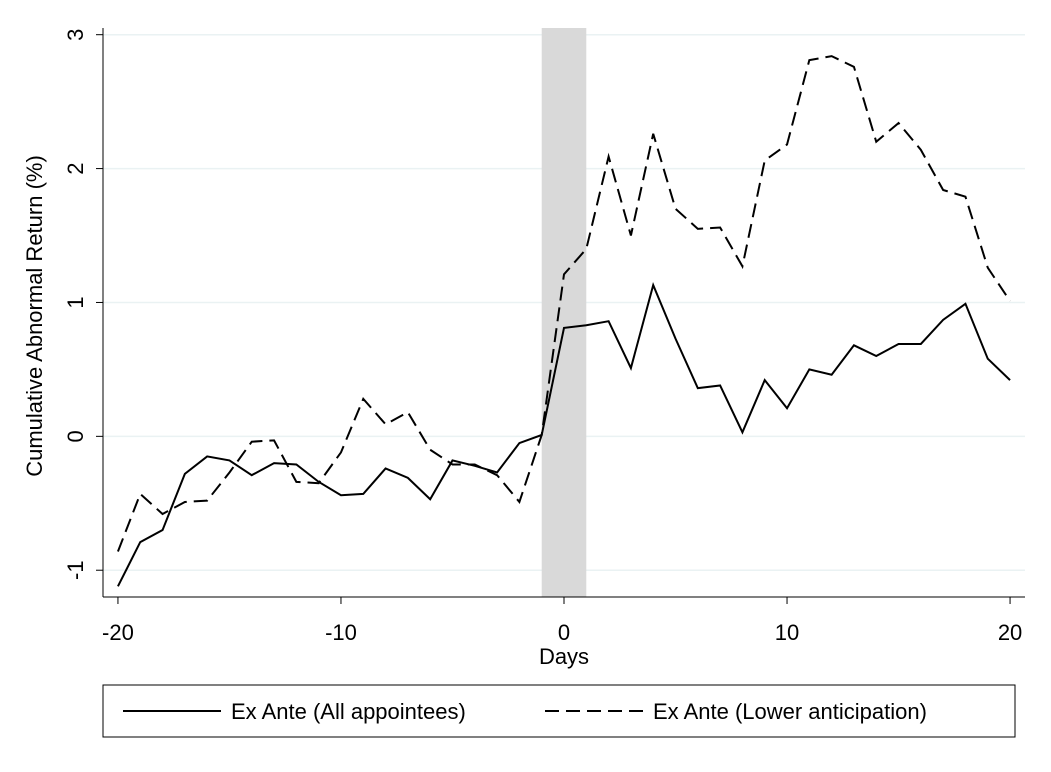 The width and height of the screenshot is (1051, 772). I want to click on x-axis-label: Days, so click(564, 656).